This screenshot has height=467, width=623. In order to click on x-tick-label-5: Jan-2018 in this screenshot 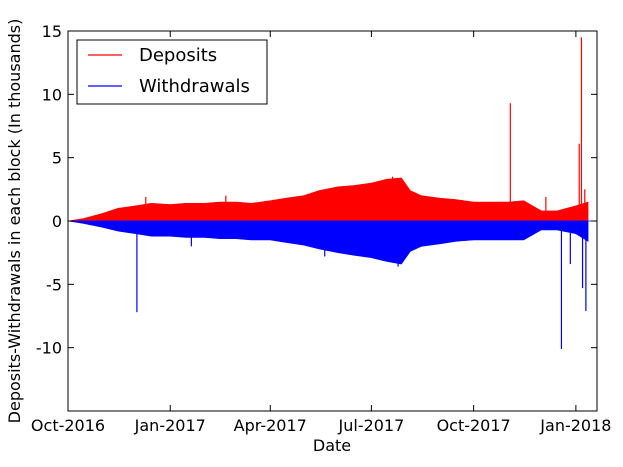, I will do `click(575, 425)`.